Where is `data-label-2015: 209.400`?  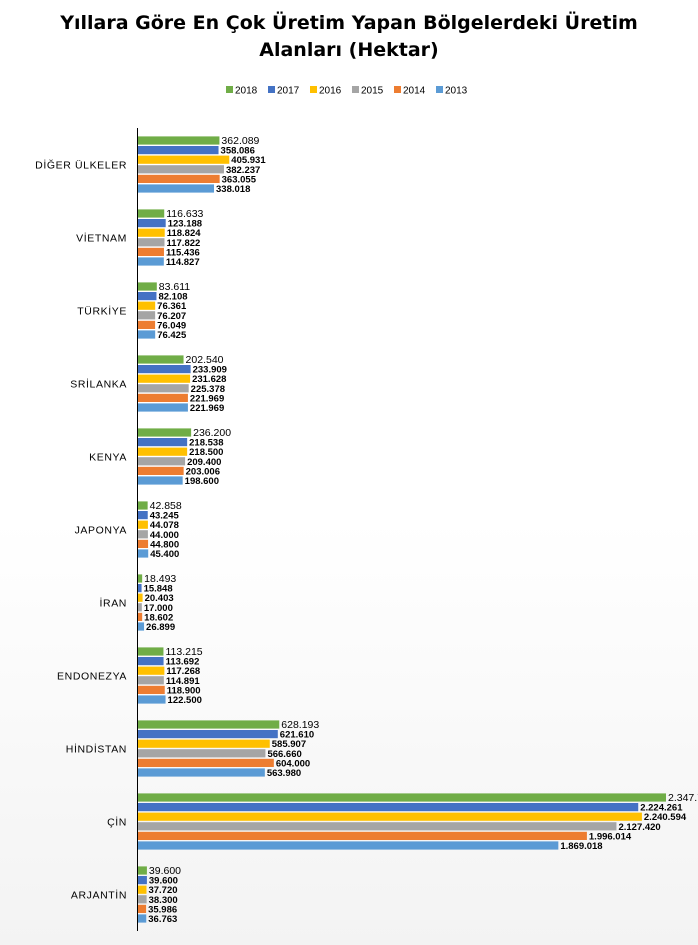 data-label-2015: 209.400 is located at coordinates (204, 462).